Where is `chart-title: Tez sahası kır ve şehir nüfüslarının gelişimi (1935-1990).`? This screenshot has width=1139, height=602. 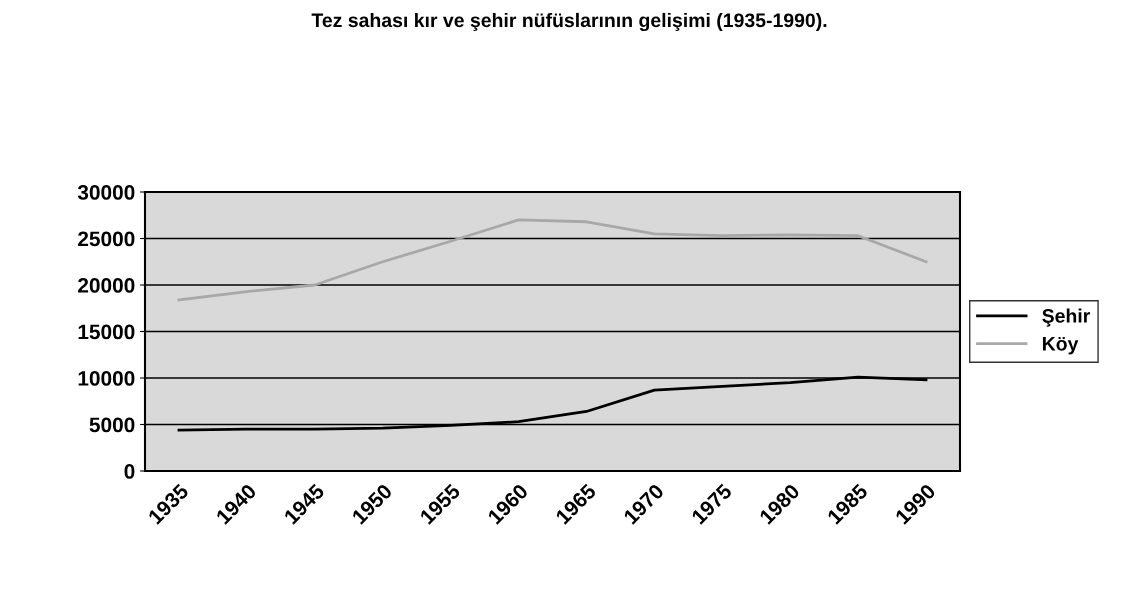 chart-title: Tez sahası kır ve şehir nüfüslarının gelişimi (1935-1990). is located at coordinates (569, 22).